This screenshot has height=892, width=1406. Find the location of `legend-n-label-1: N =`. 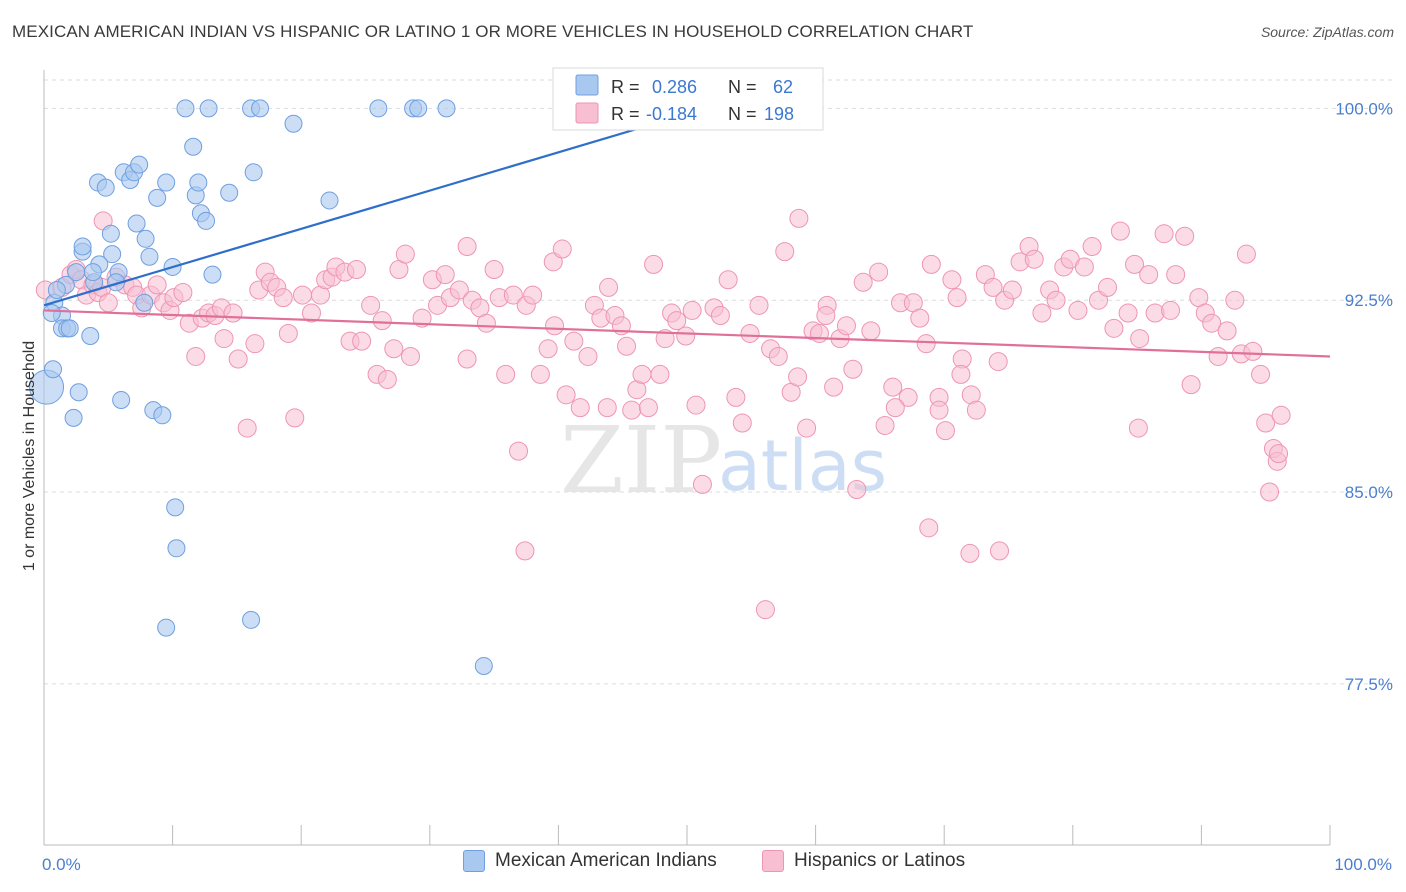

legend-n-label-1: N = is located at coordinates (742, 87).